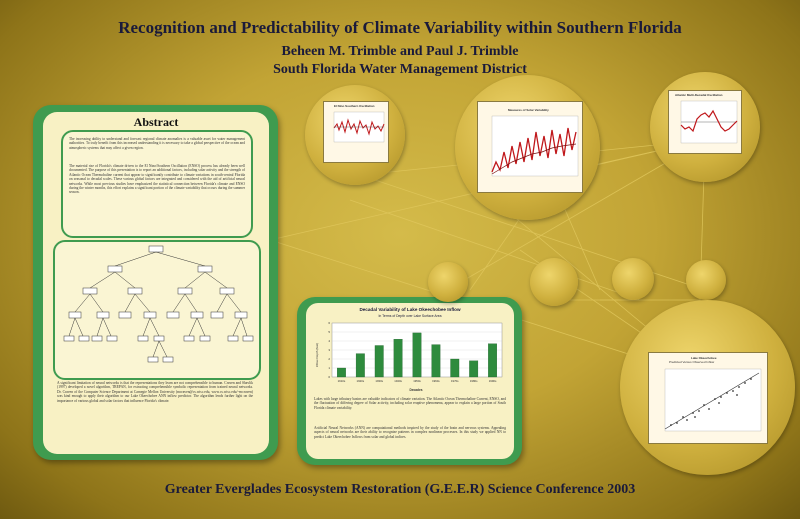 The image size is (800, 519). I want to click on bar-1920s, so click(360, 365).